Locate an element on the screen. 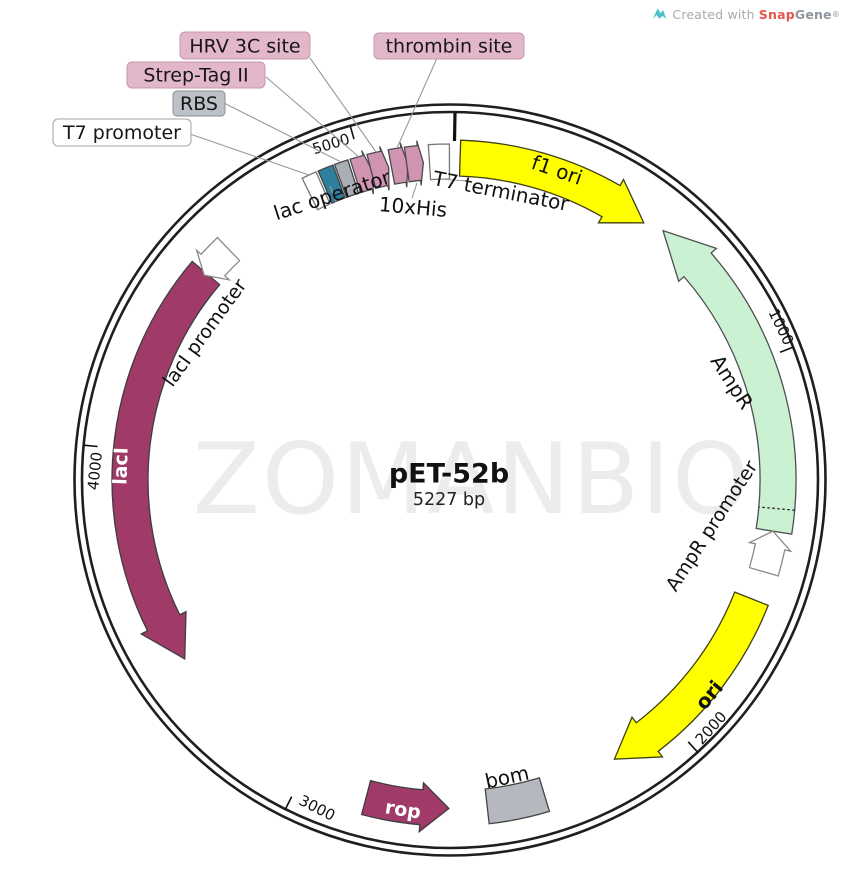 This screenshot has width=850, height=893. strep-tag-pill-label: Strep-Tag II is located at coordinates (195, 76).